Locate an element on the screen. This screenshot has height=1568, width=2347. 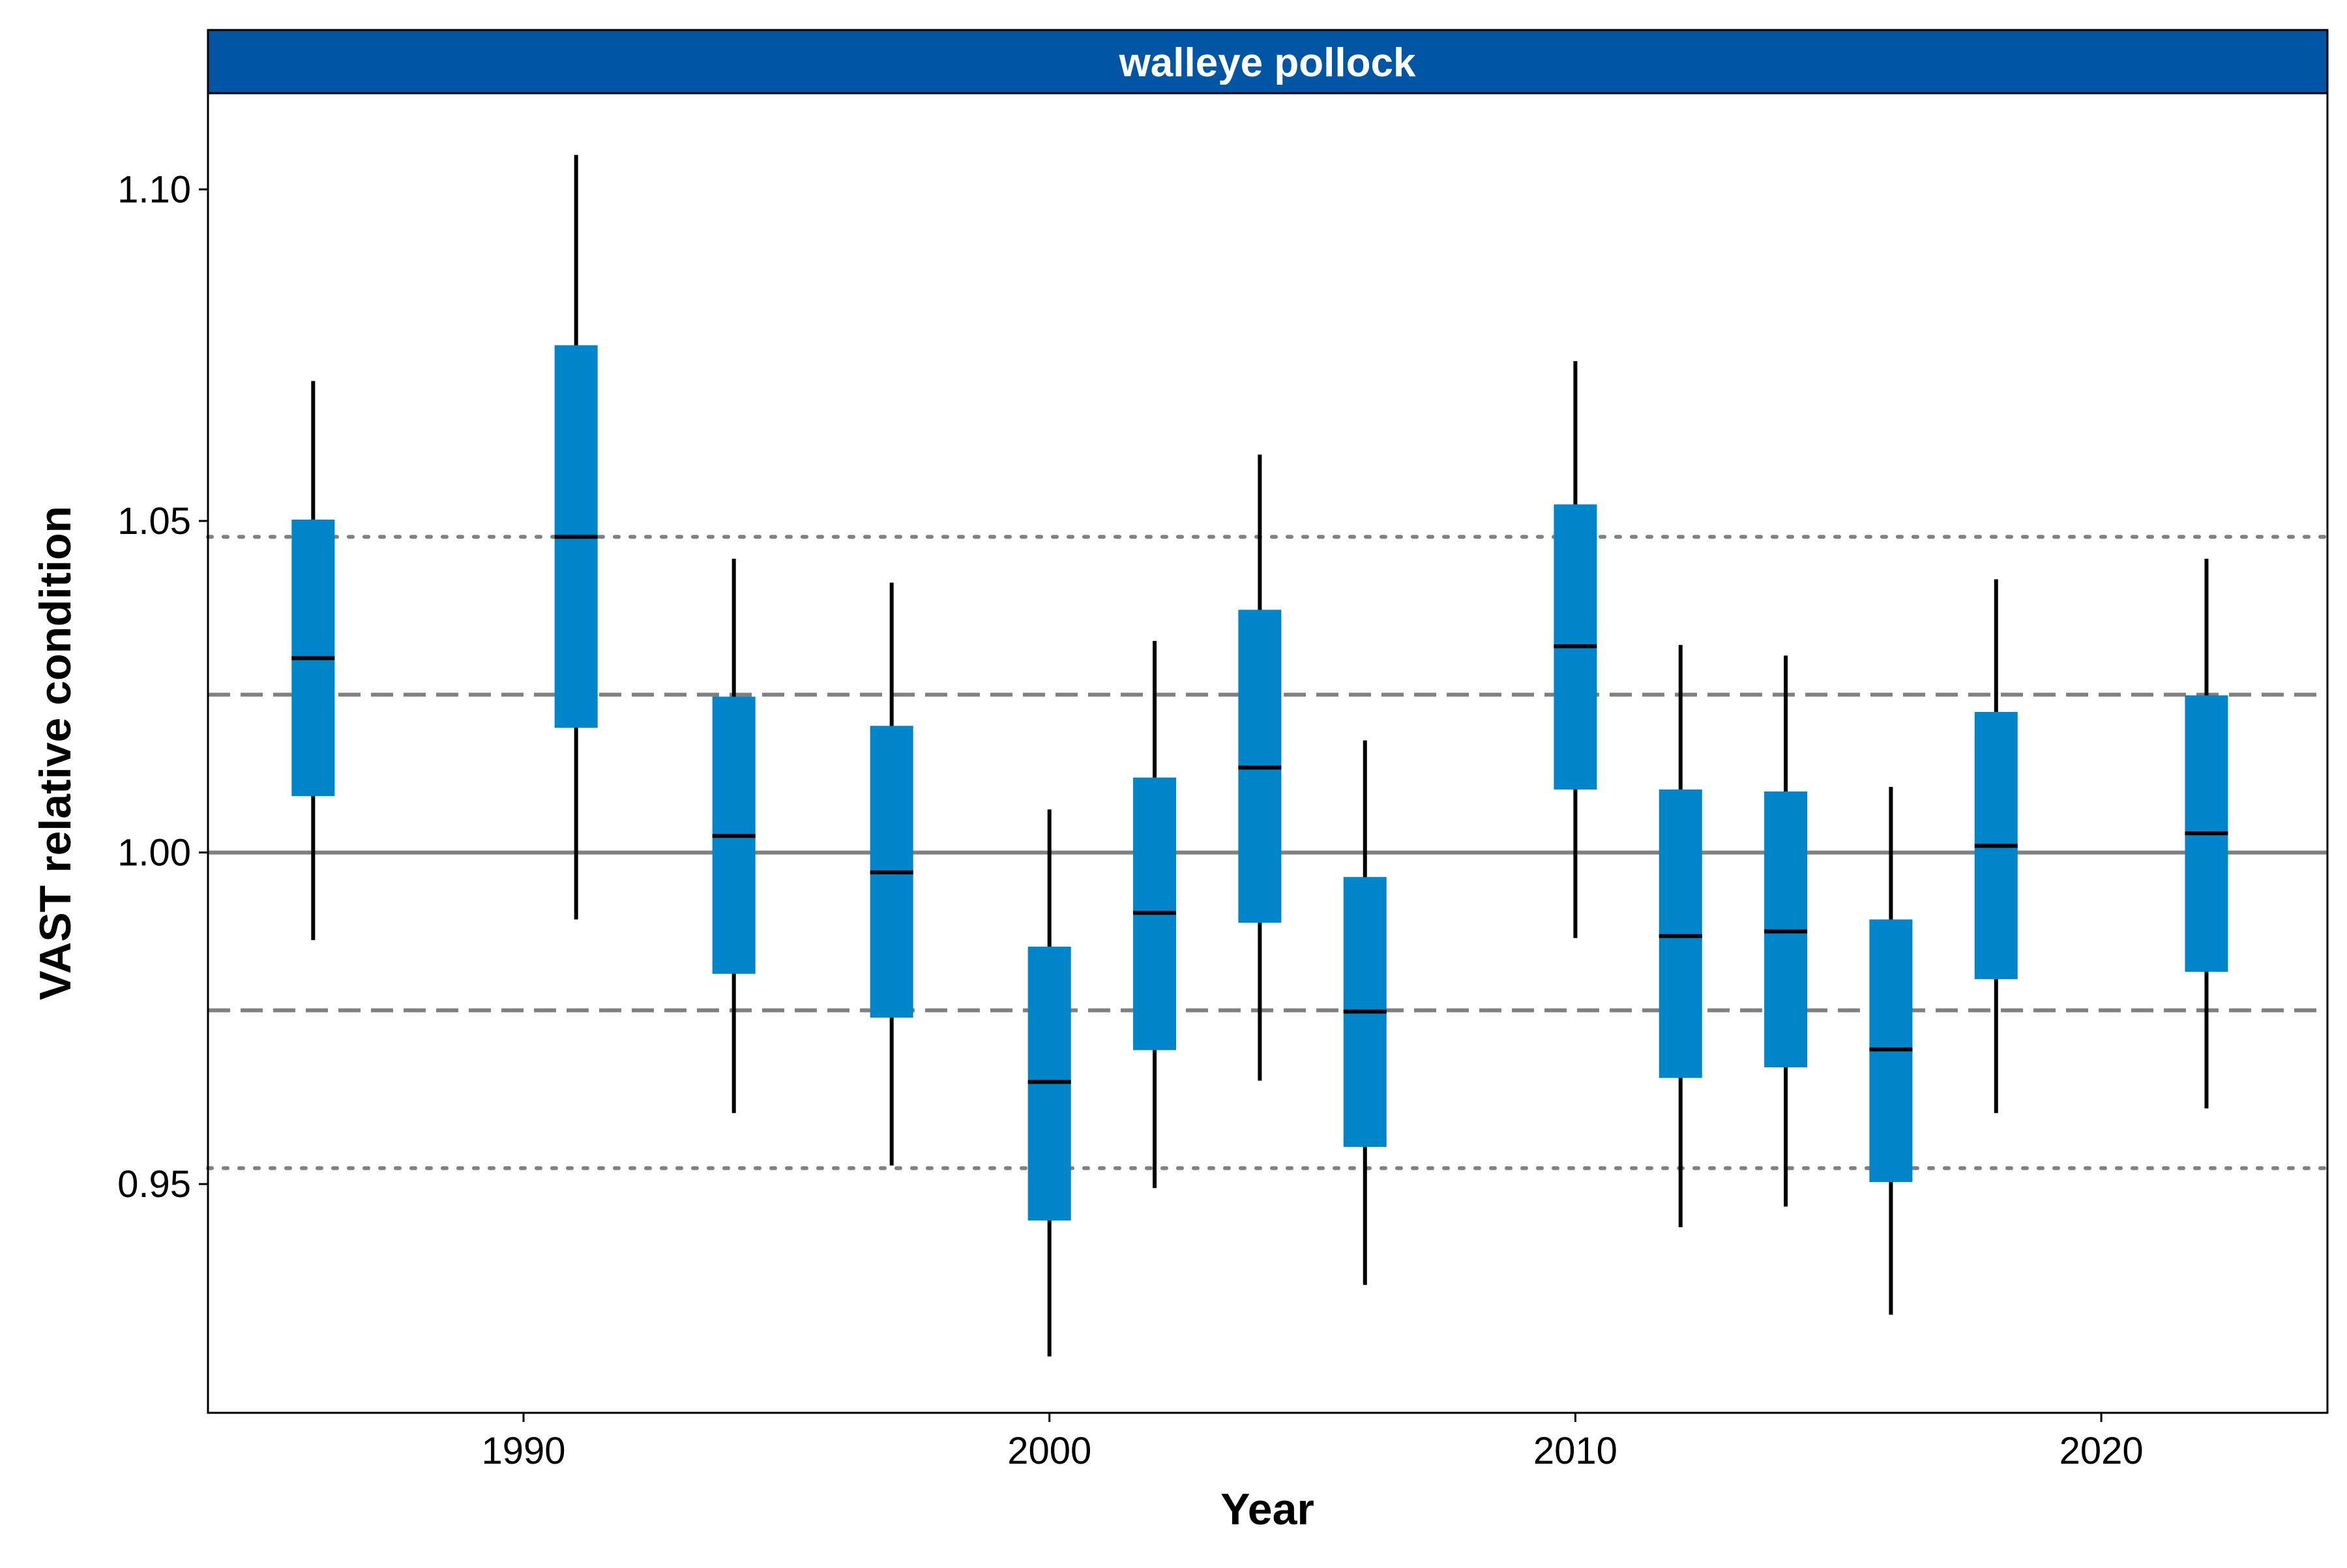
box-2002 is located at coordinates (1155, 915).